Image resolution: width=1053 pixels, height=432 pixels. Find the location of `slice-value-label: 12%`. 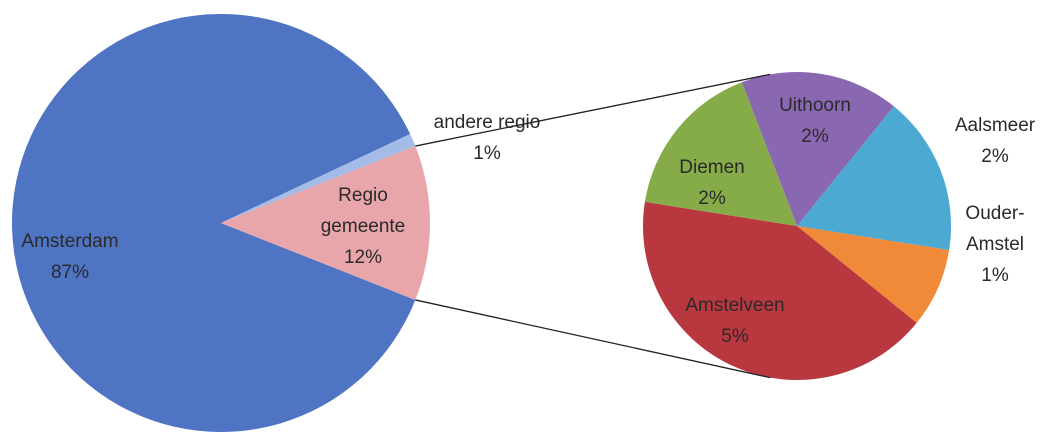

slice-value-label: 12% is located at coordinates (363, 257).